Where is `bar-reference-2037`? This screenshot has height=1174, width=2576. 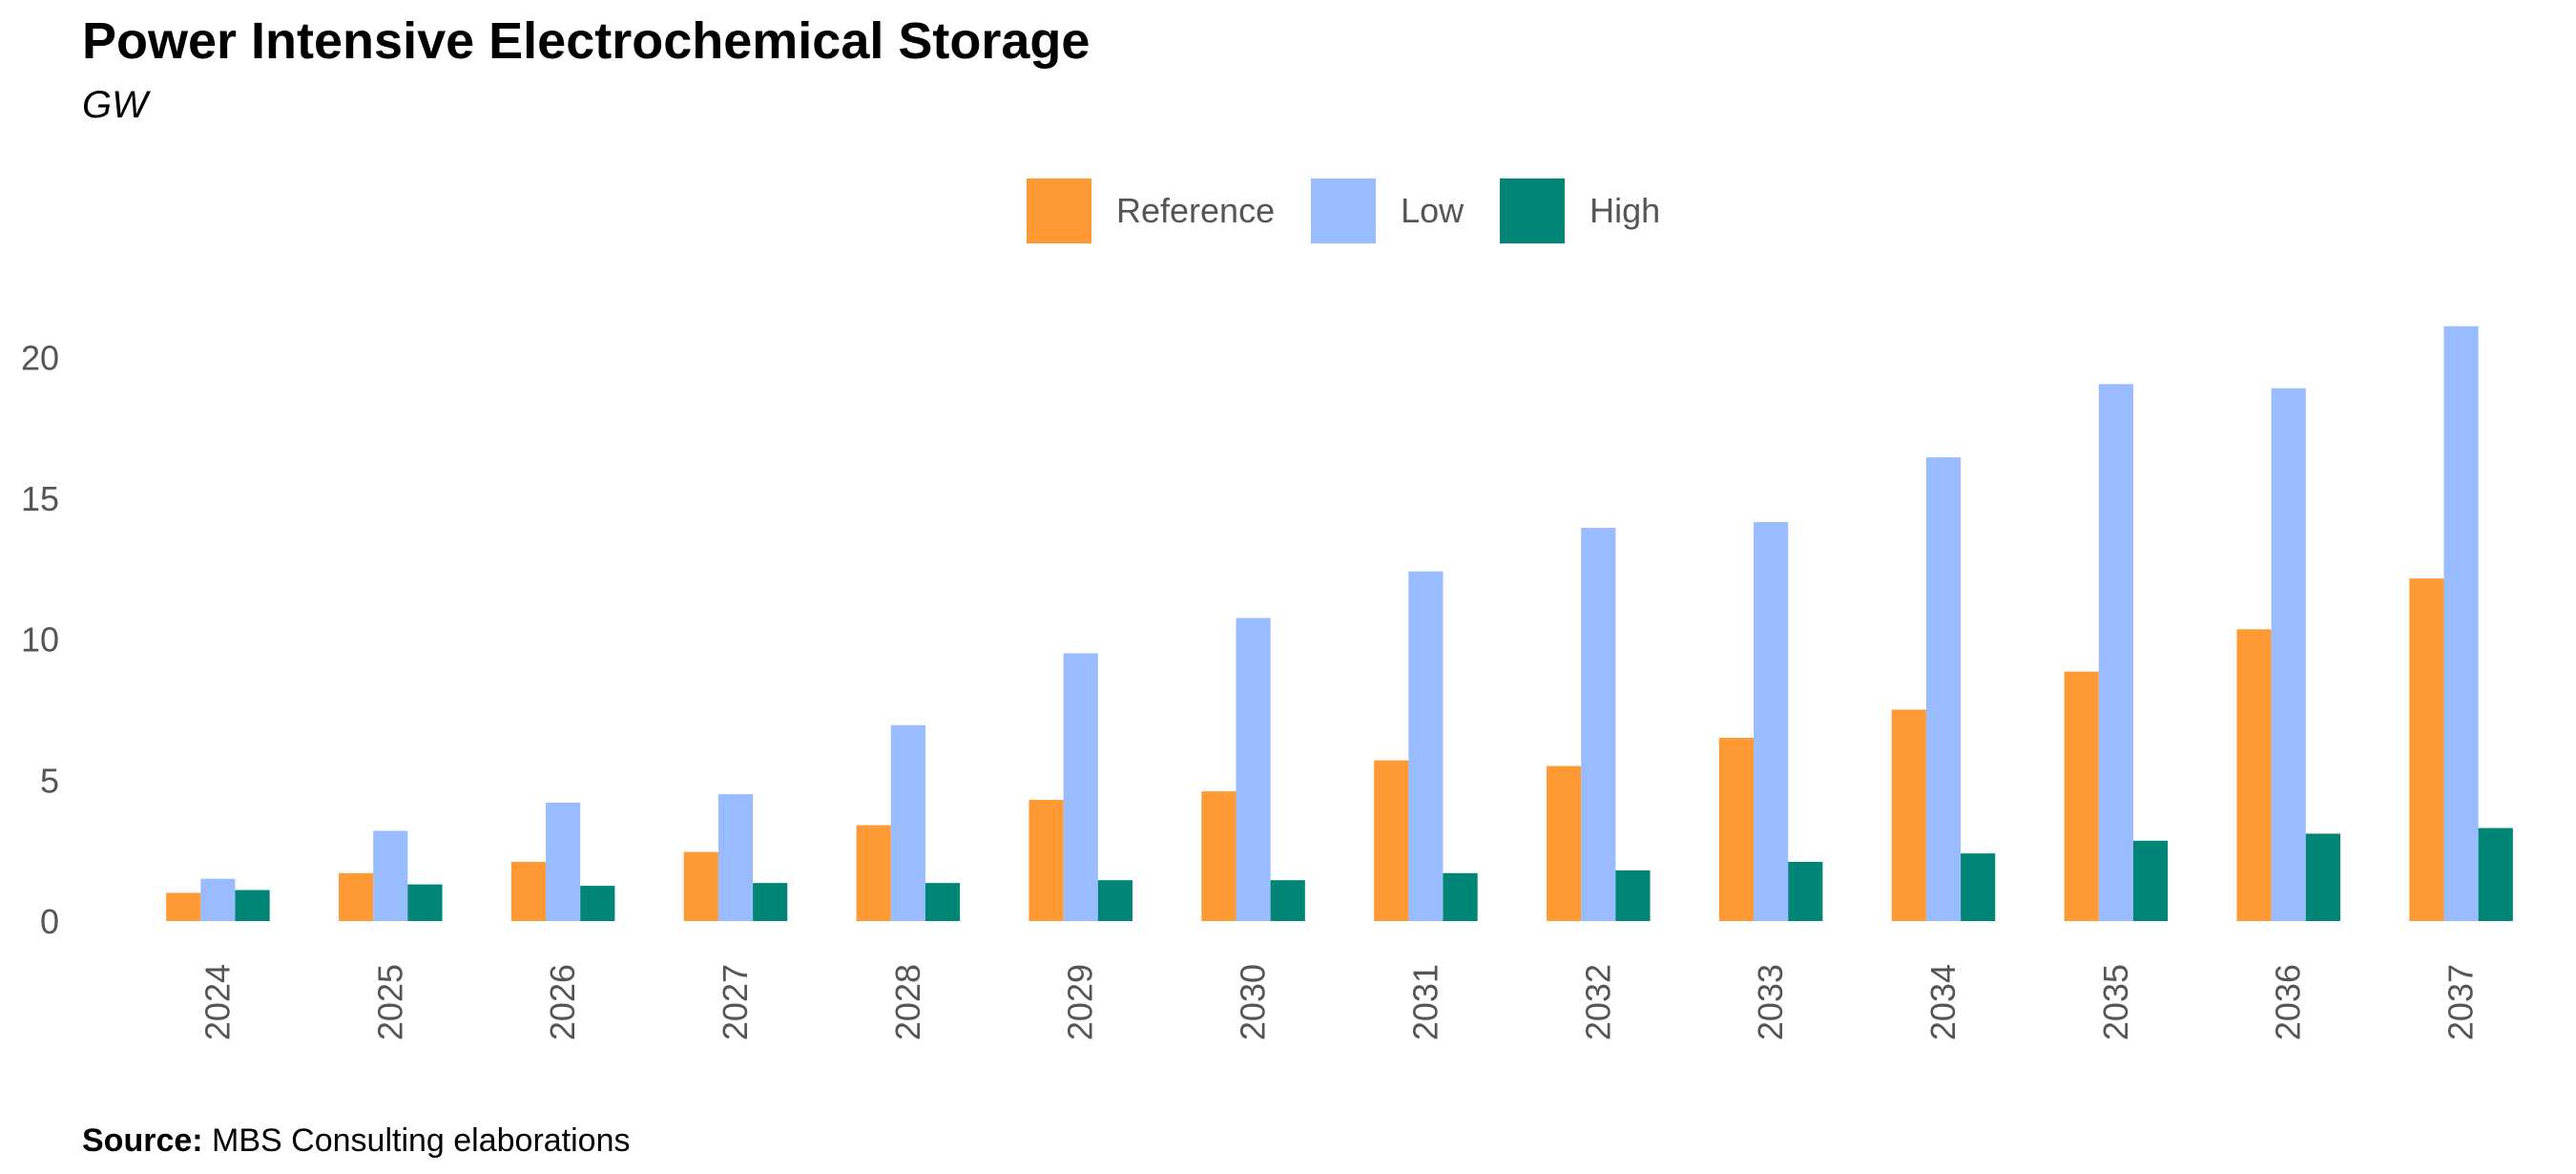 bar-reference-2037 is located at coordinates (2426, 749).